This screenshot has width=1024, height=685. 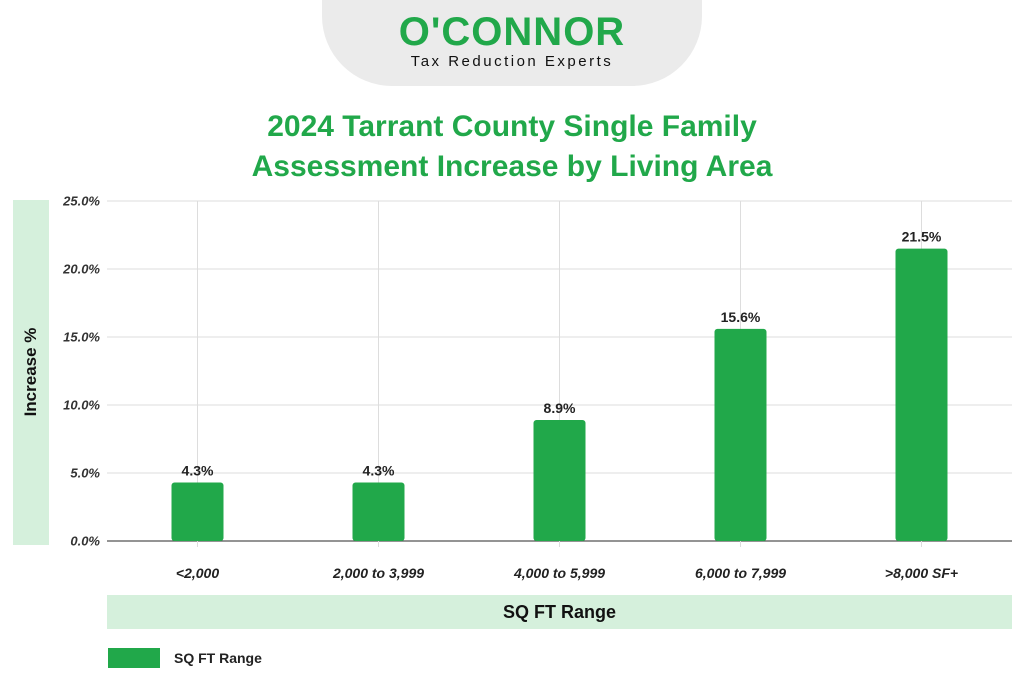 What do you see at coordinates (741, 317) in the screenshot?
I see `data-label: 15.6%` at bounding box center [741, 317].